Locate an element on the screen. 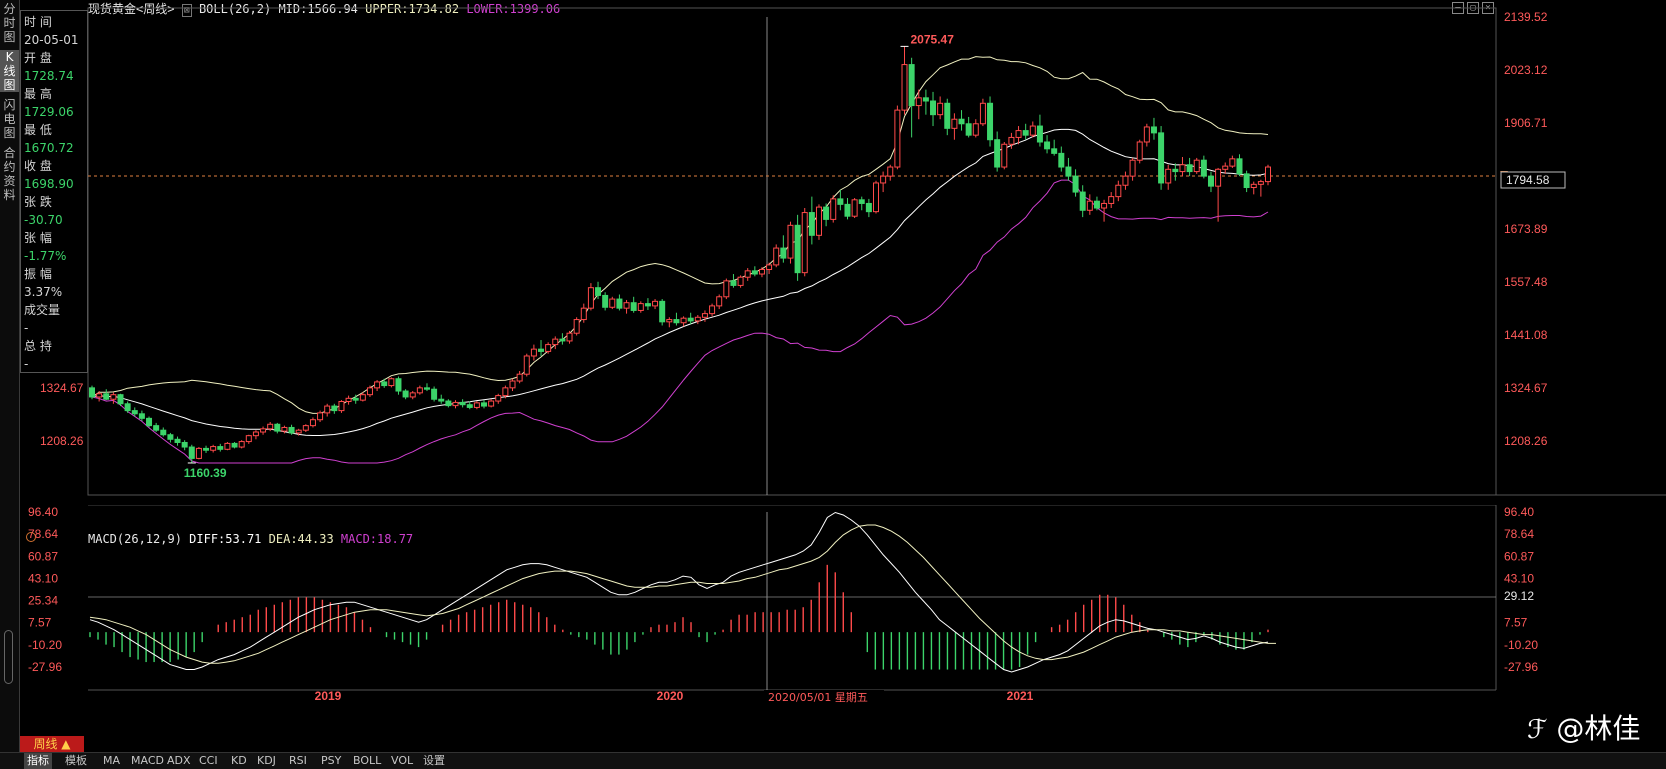 The height and width of the screenshot is (769, 1666). indicator-tab-rsi: RSI is located at coordinates (298, 760).